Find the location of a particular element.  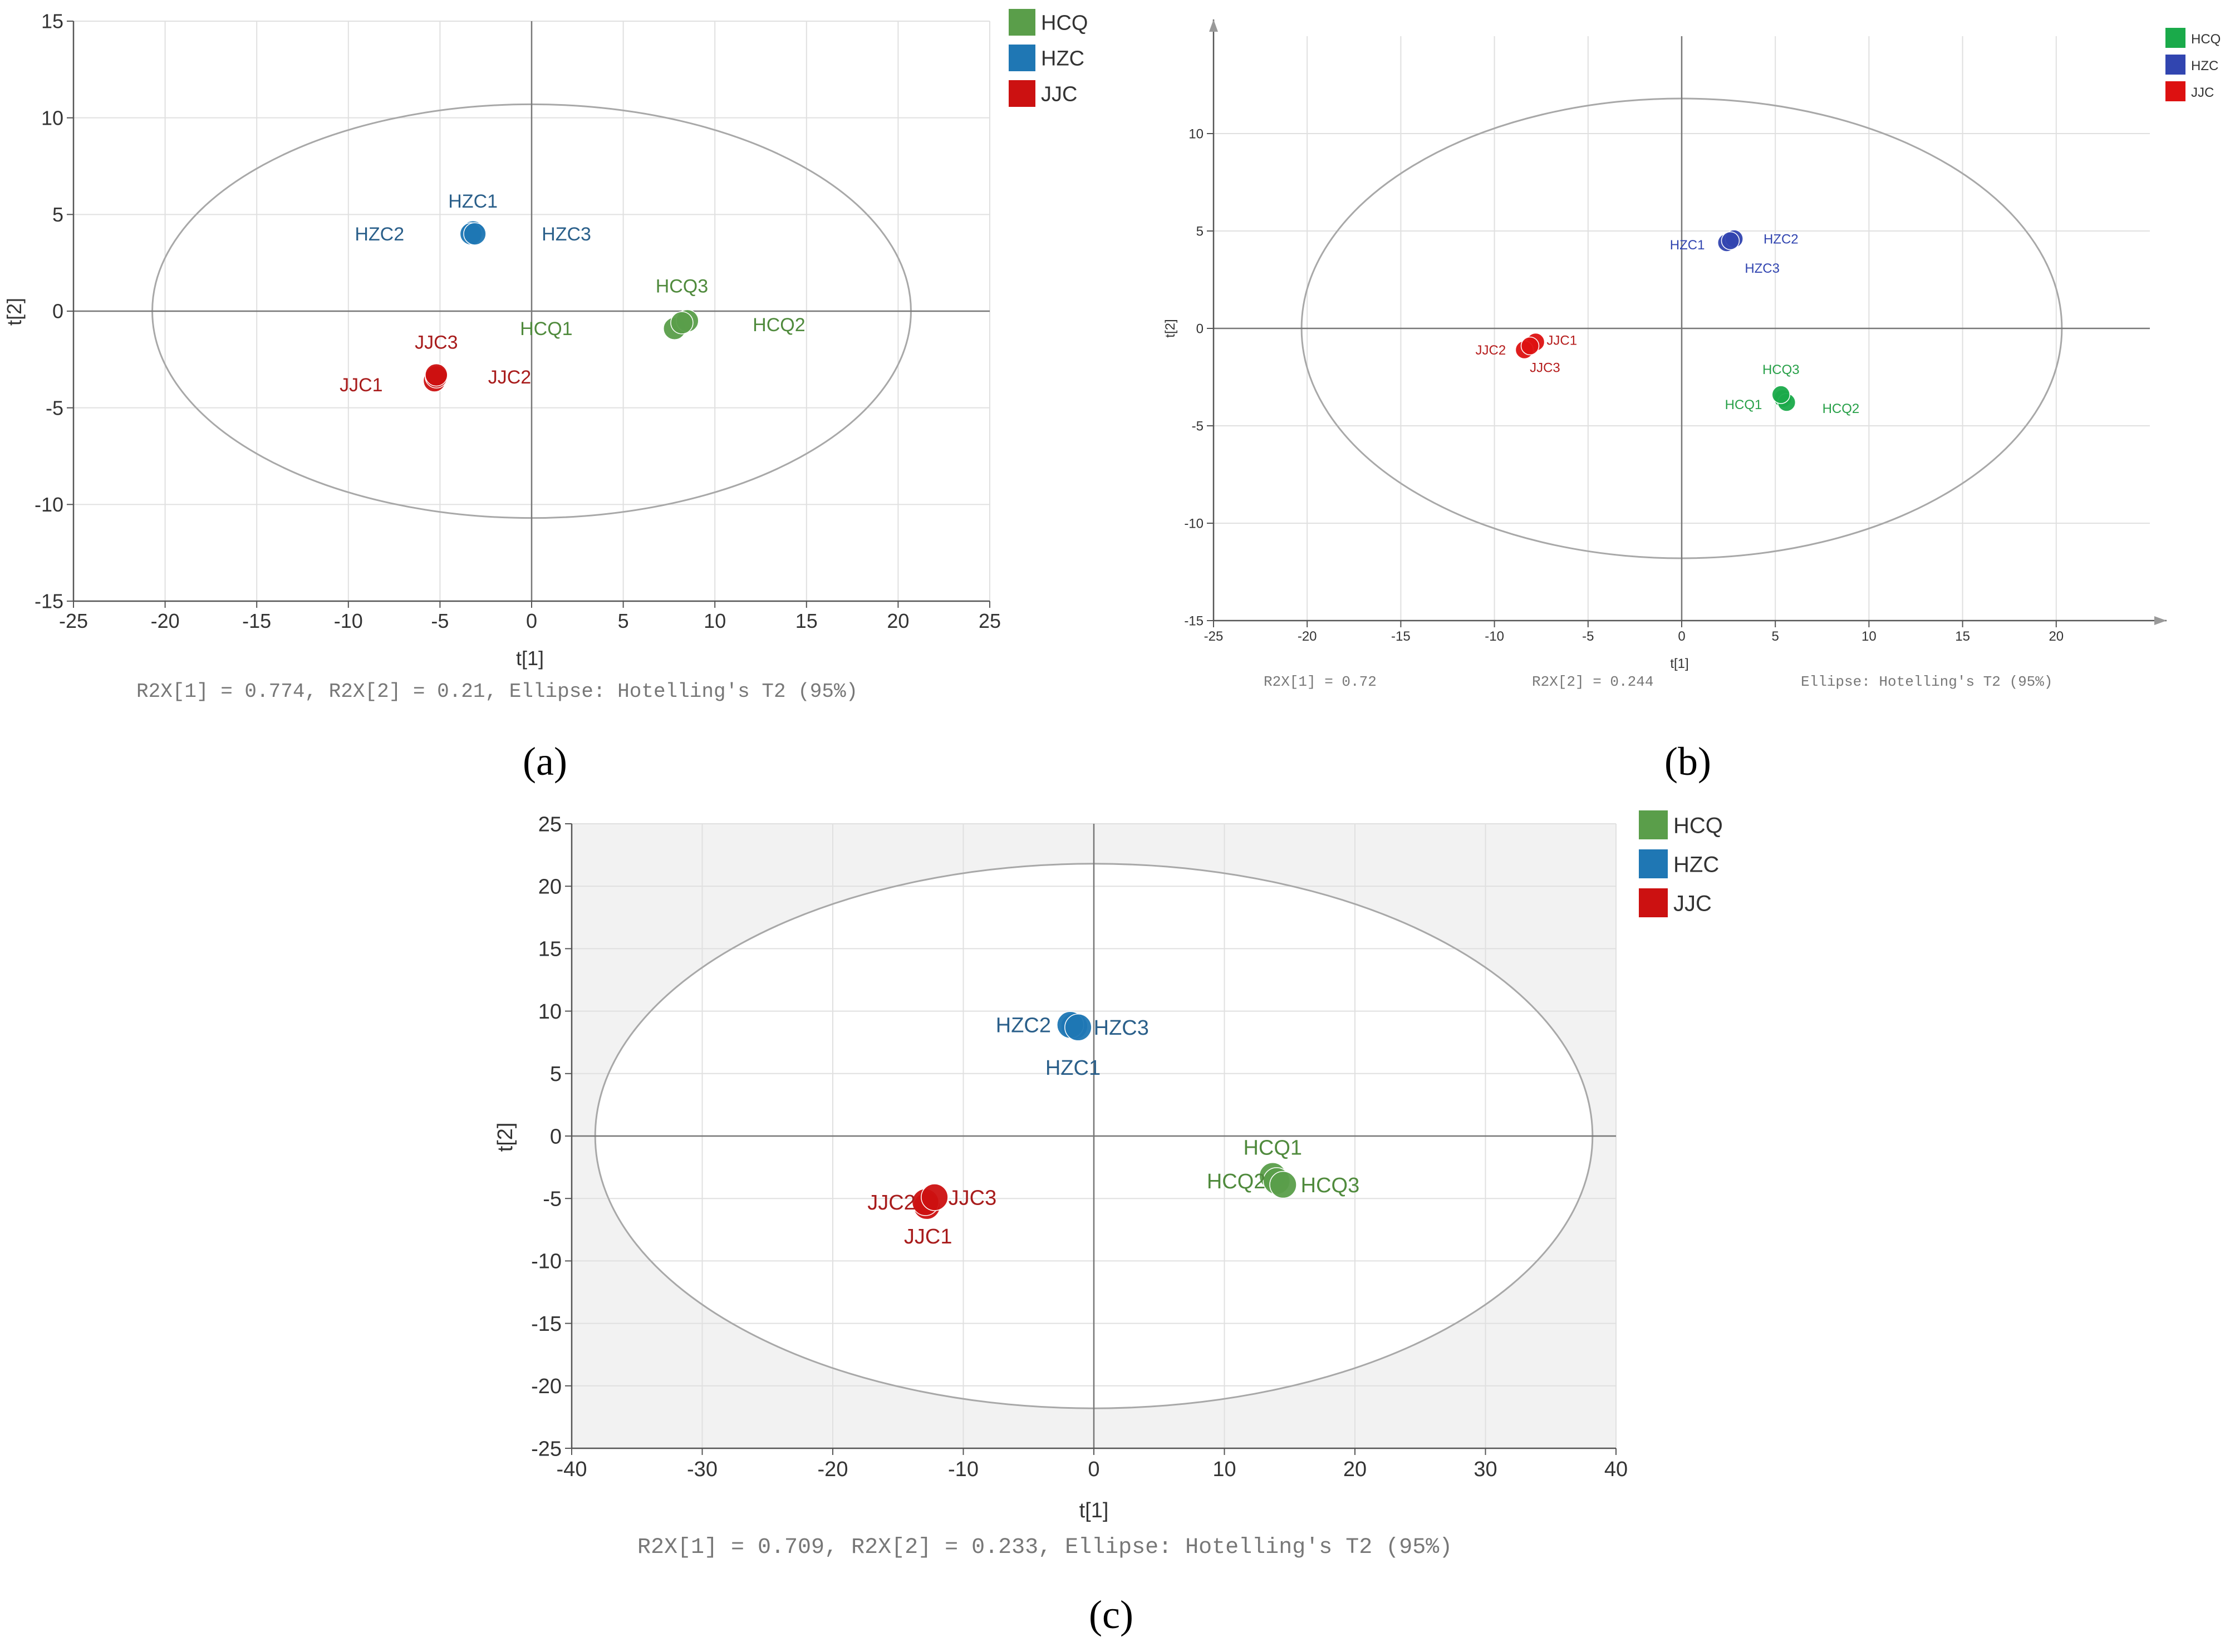

panel-label-b: (b) is located at coordinates (1687, 761).